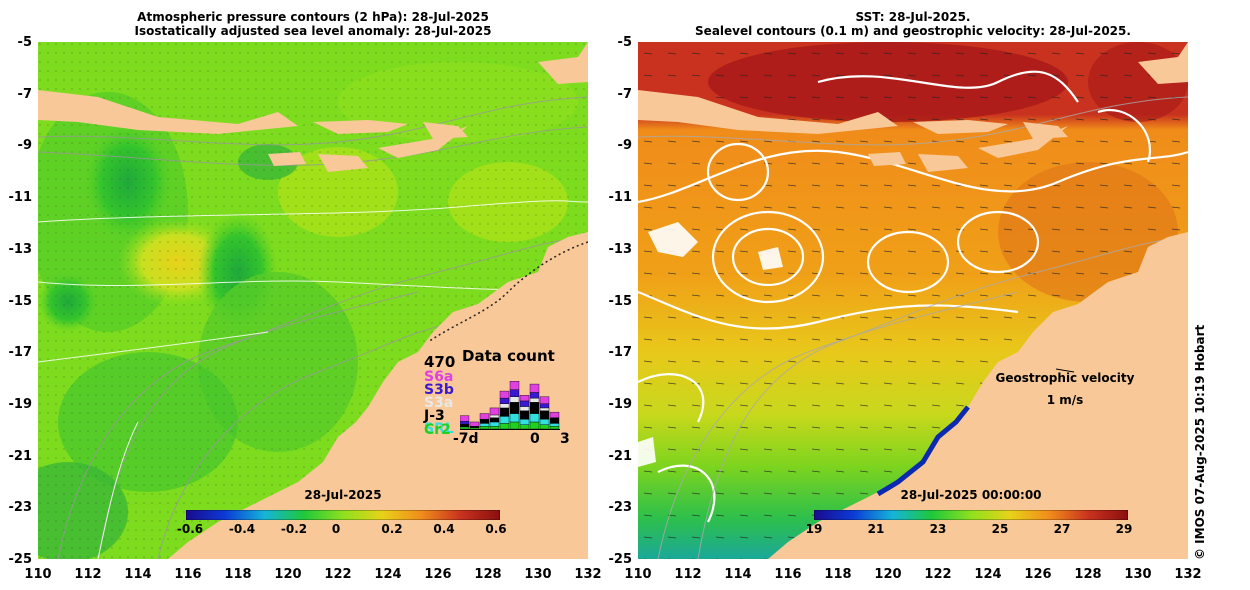 The width and height of the screenshot is (1250, 590). What do you see at coordinates (814, 529) in the screenshot?
I see `colorbar-tick: 19` at bounding box center [814, 529].